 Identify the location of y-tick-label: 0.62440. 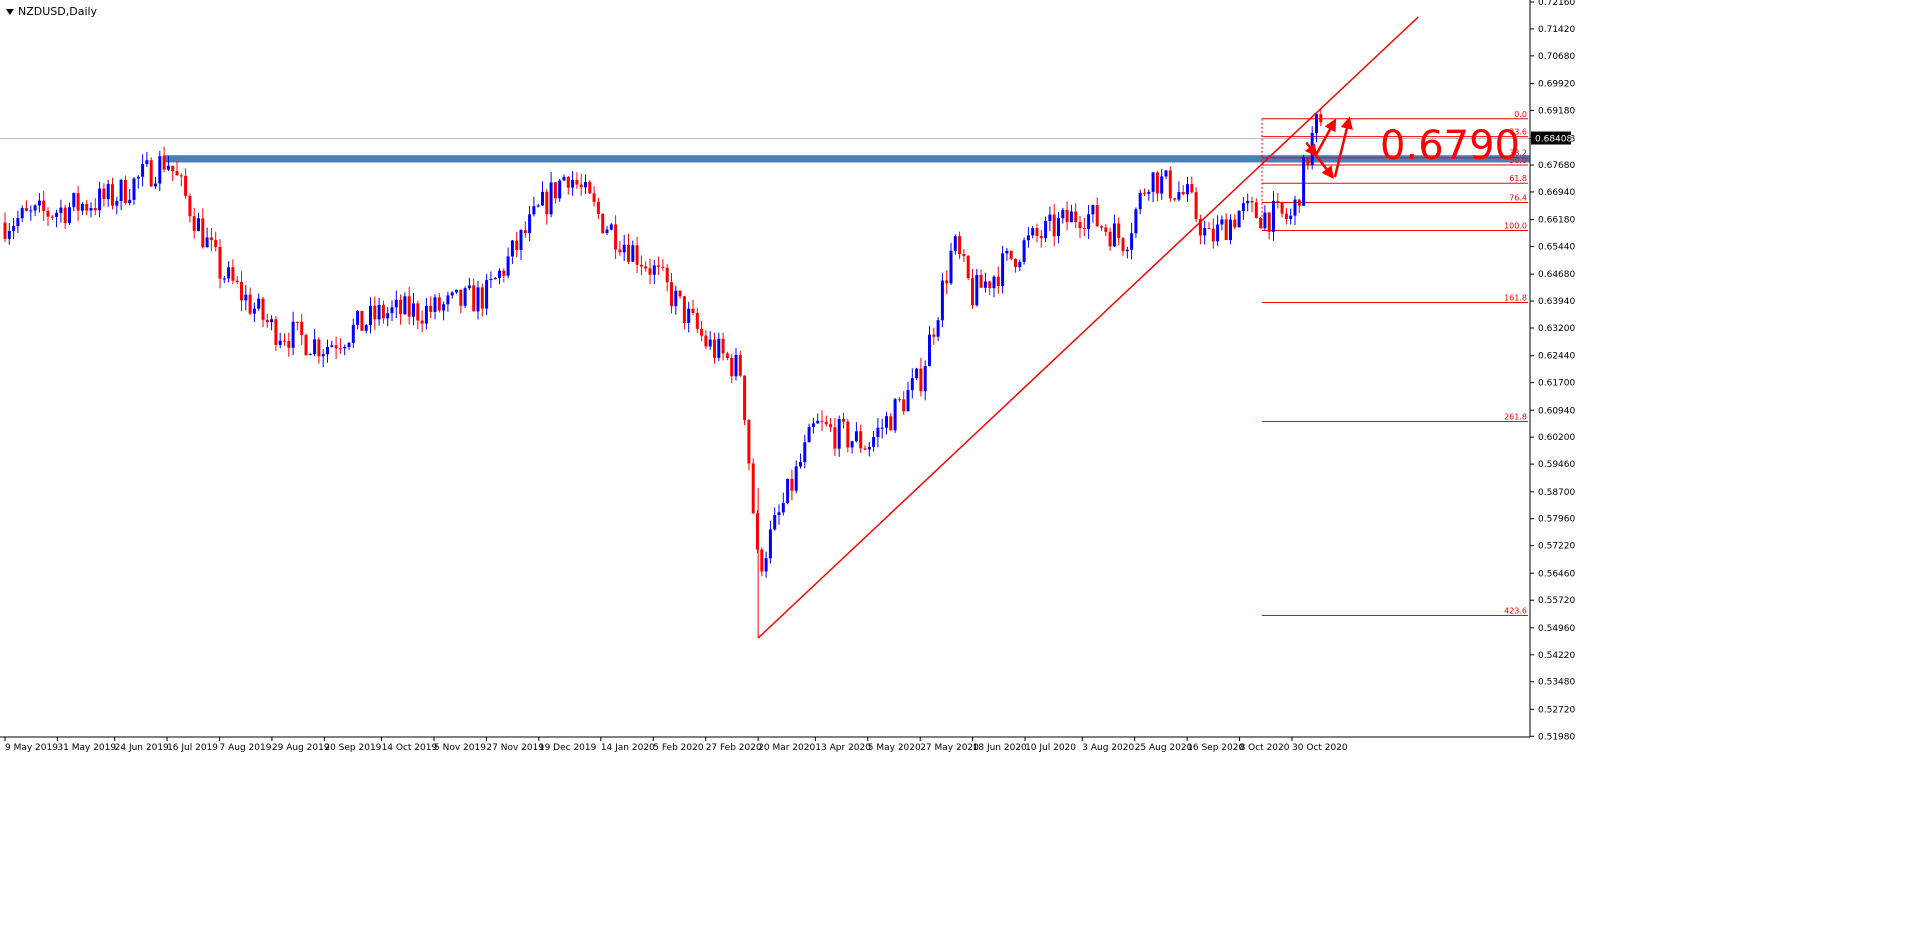
(1556, 357).